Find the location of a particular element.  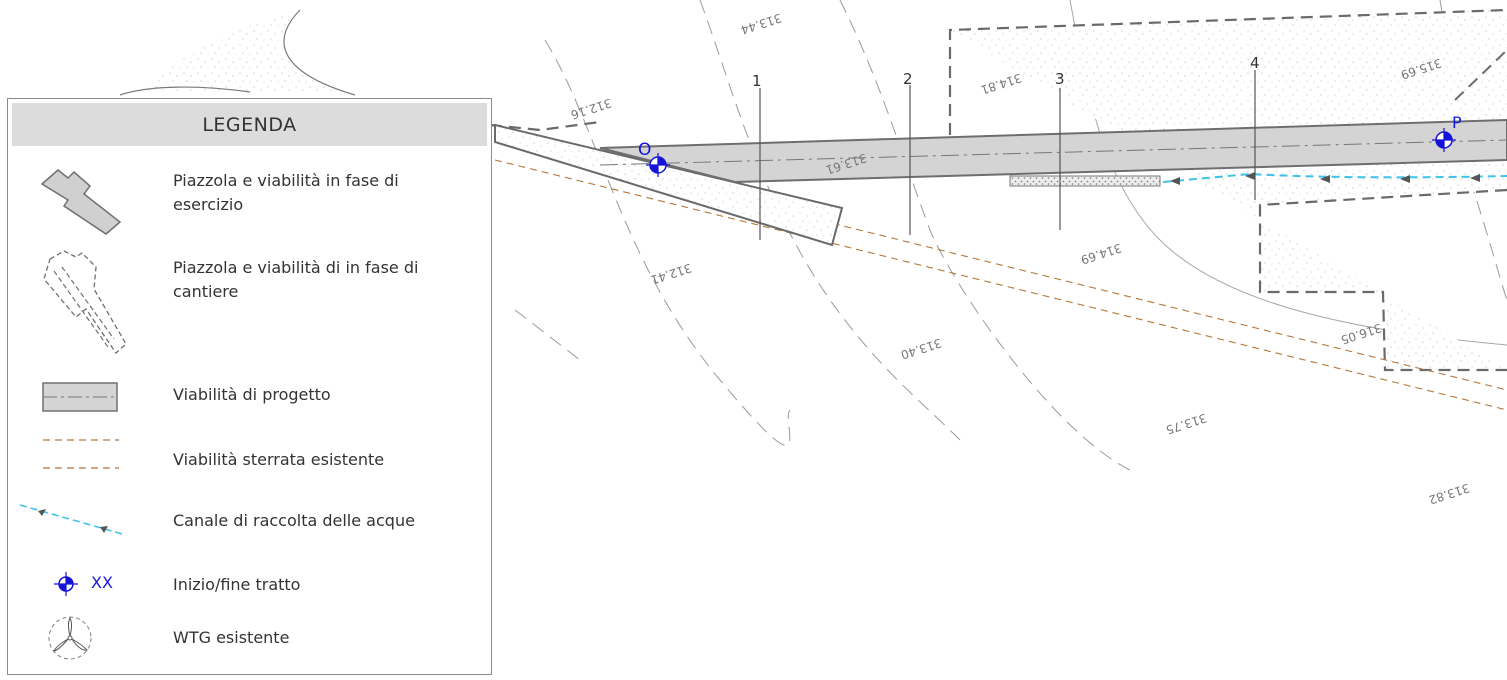

elevation-label: 313.75 is located at coordinates (1186, 424).